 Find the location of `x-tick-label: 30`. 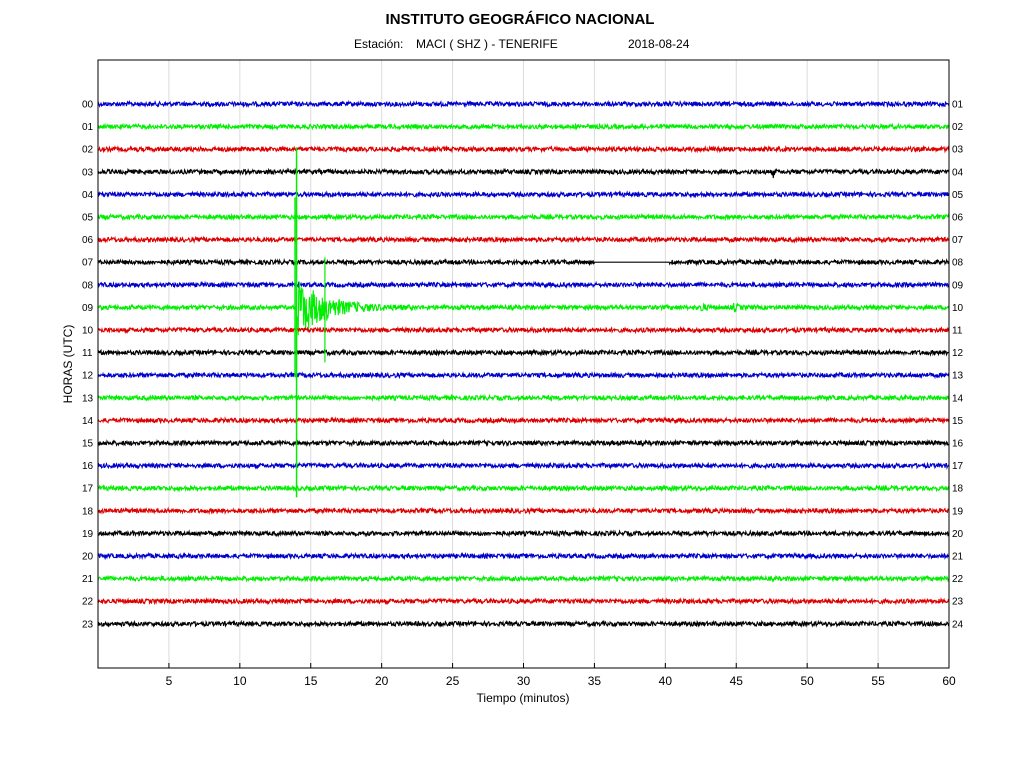

x-tick-label: 30 is located at coordinates (524, 681).